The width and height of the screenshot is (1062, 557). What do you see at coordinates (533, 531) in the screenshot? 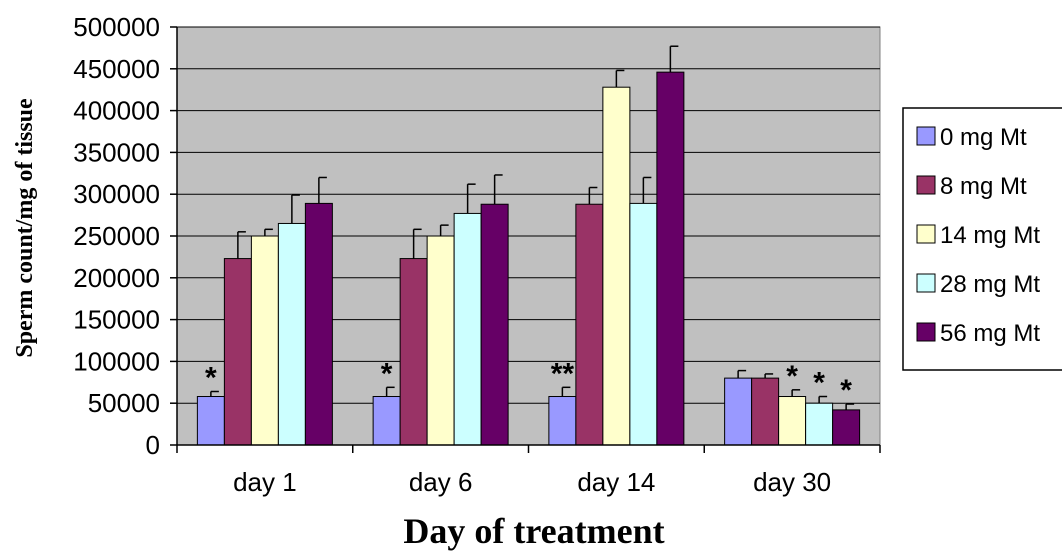
I see `x-axis-title: Day of treatment` at bounding box center [533, 531].